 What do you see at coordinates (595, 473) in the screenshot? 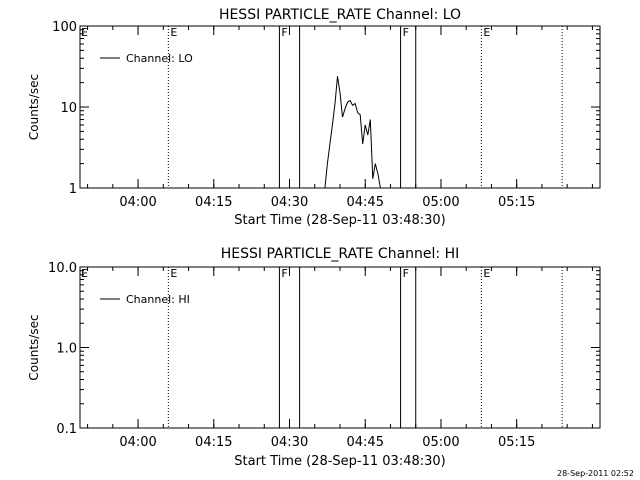
I see `footer-timestamp: 28-Sep-2011 02:52` at bounding box center [595, 473].